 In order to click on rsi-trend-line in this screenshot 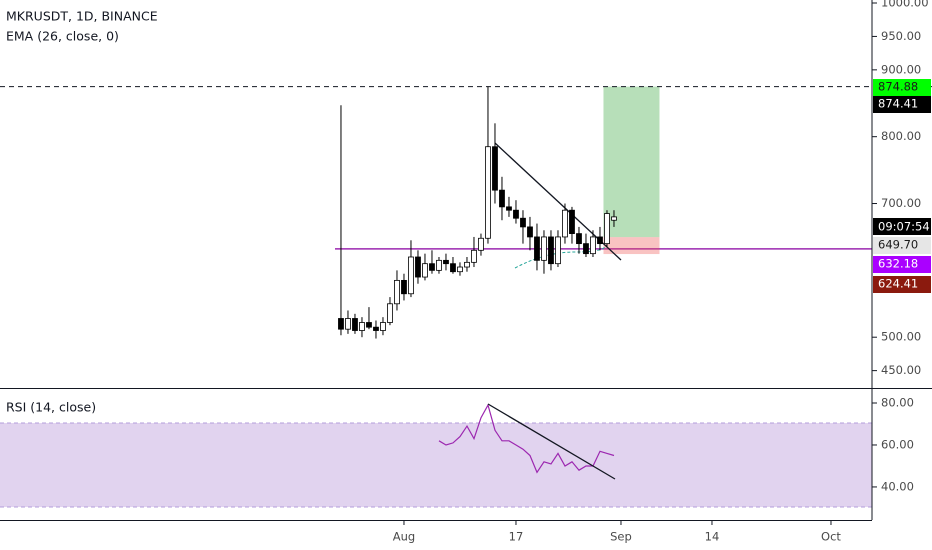, I will do `click(551, 441)`.